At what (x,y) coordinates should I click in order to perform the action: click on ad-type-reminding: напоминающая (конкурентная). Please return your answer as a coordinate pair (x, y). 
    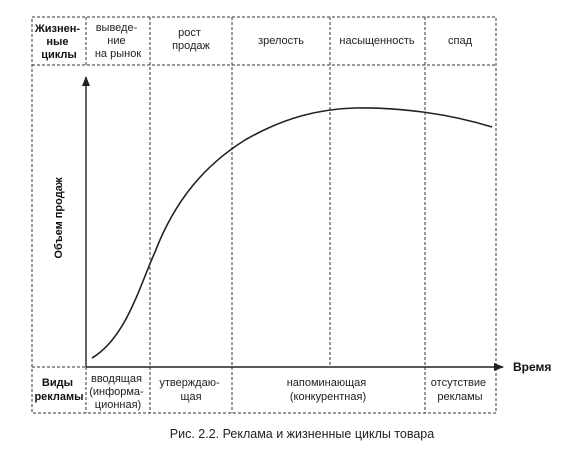
    Looking at the image, I should click on (328, 390).